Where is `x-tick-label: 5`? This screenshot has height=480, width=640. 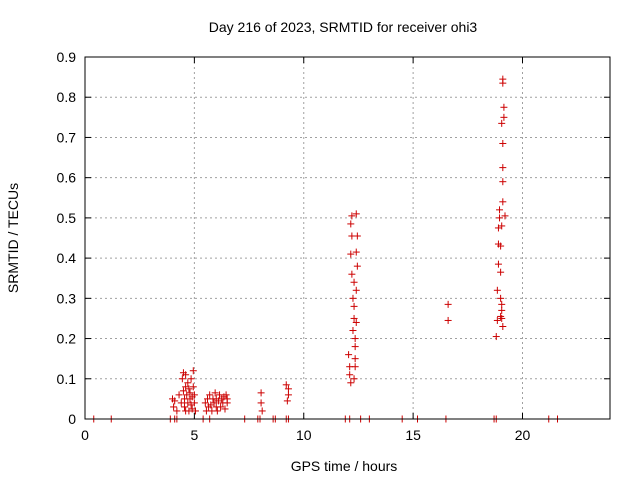 x-tick-label: 5 is located at coordinates (194, 435).